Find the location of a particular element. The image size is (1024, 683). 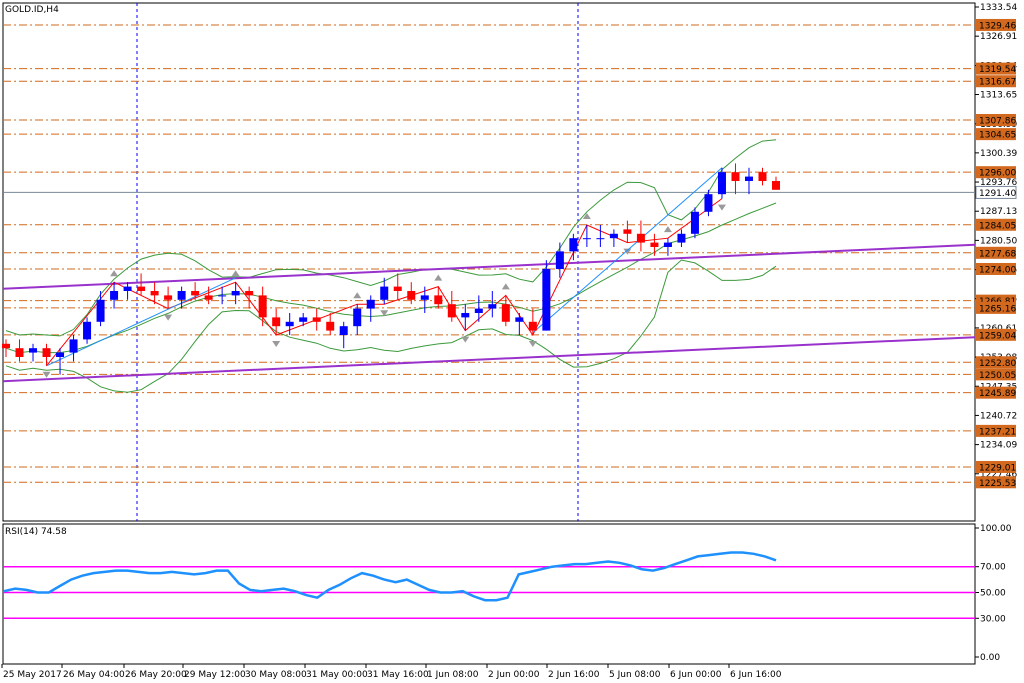

price-tick-label: 1300.39 is located at coordinates (998, 154).